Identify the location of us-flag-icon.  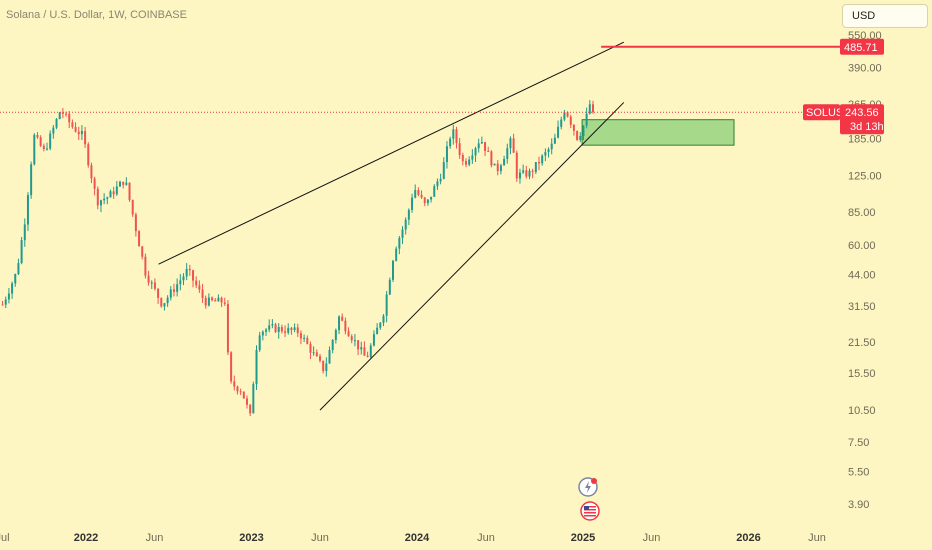
(590, 511).